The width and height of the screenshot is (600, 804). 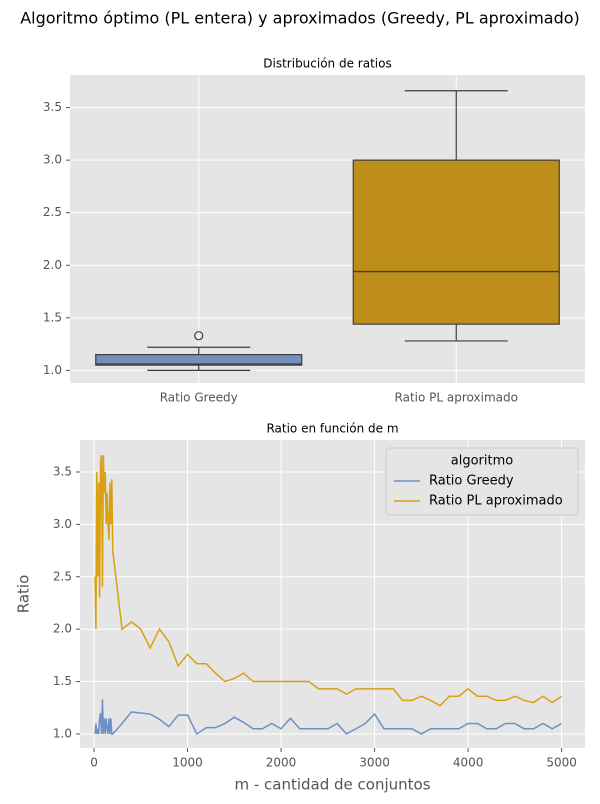 What do you see at coordinates (482, 461) in the screenshot?
I see `legend-title: algoritmo` at bounding box center [482, 461].